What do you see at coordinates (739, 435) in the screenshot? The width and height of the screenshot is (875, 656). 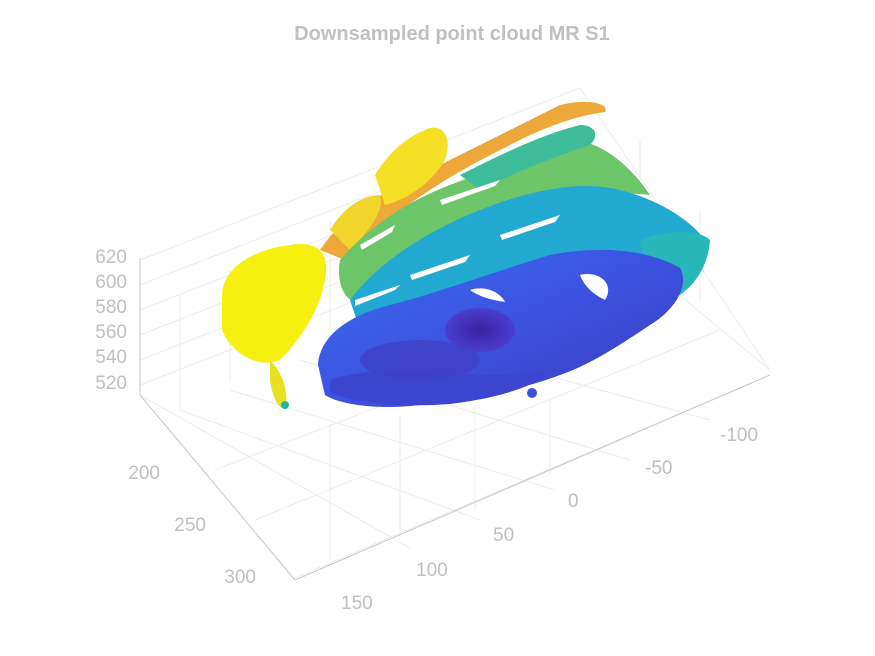 I see `x-tick-label: -100` at bounding box center [739, 435].